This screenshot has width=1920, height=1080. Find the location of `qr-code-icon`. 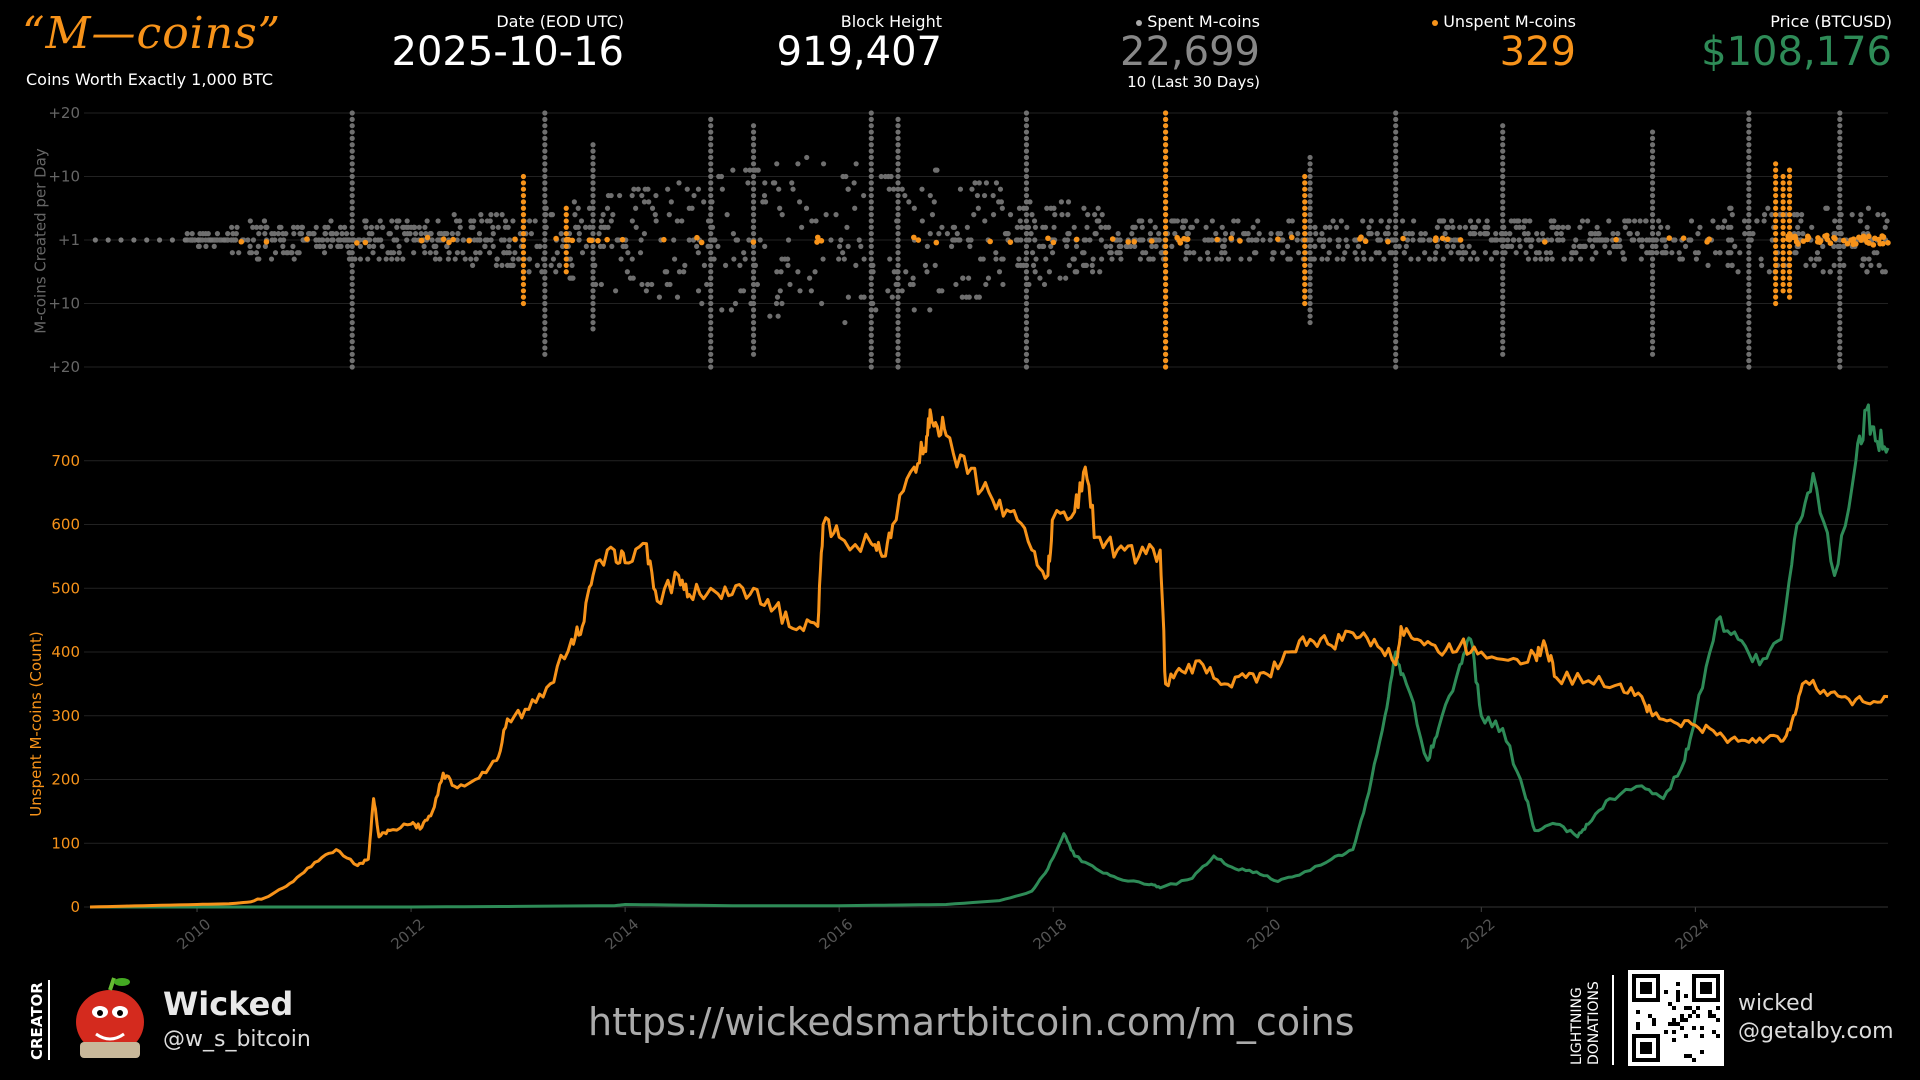

qr-code-icon is located at coordinates (1676, 1018).